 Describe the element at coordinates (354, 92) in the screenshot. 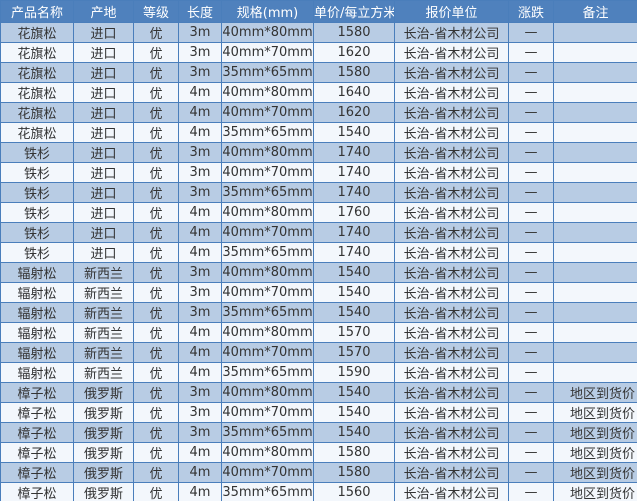

I see `cell-unit-price: 1640` at that location.